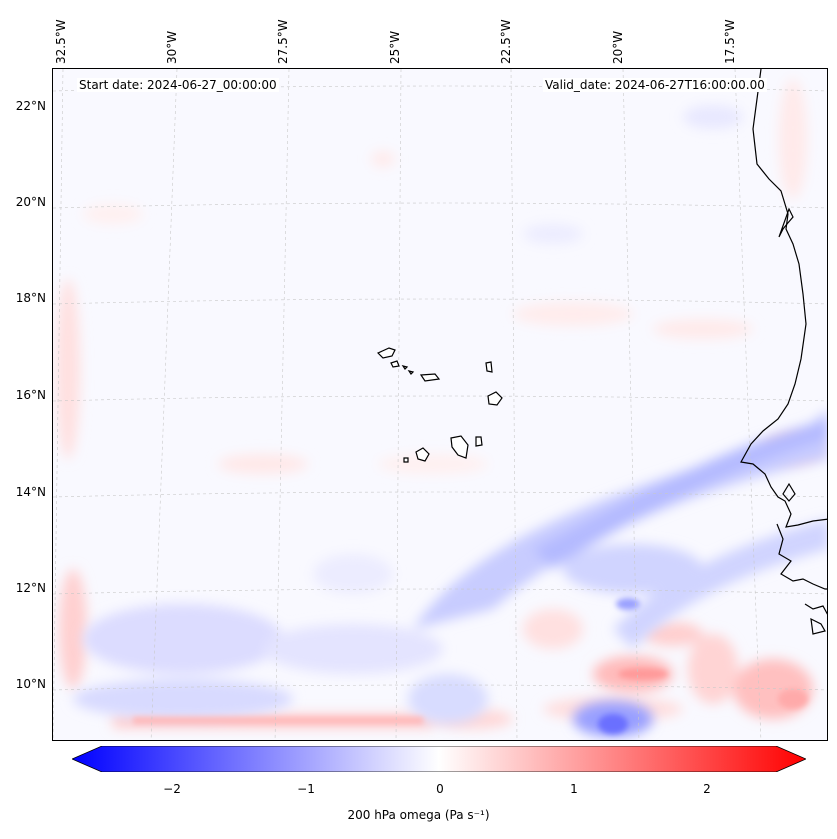 This screenshot has height=839, width=837. What do you see at coordinates (172, 47) in the screenshot?
I see `lon-label-30w: 30°W` at bounding box center [172, 47].